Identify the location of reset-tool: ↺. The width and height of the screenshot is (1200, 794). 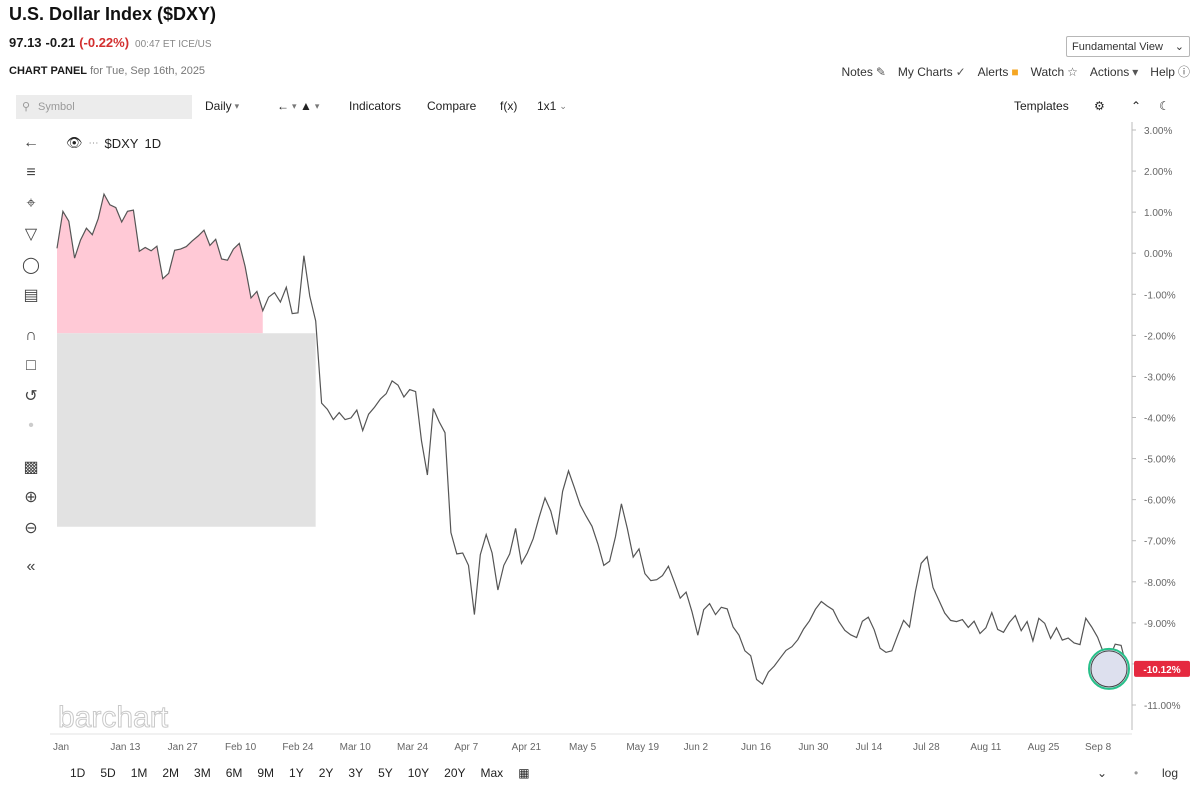
(31, 396).